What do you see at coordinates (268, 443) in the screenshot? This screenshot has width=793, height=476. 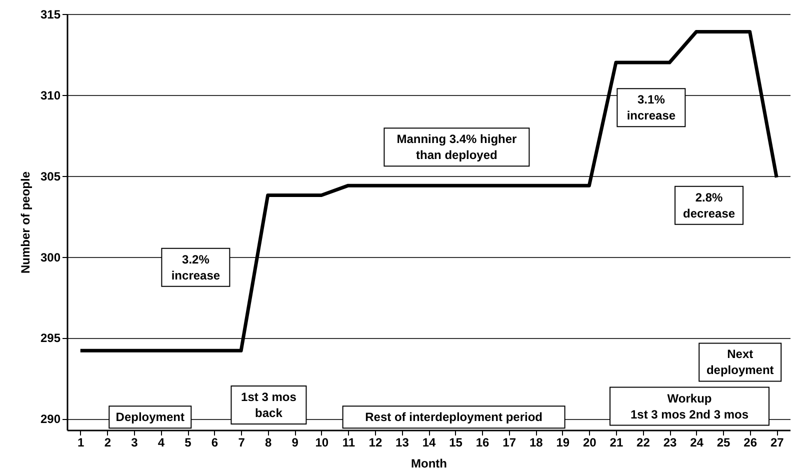 I see `x-tick-label: 8` at bounding box center [268, 443].